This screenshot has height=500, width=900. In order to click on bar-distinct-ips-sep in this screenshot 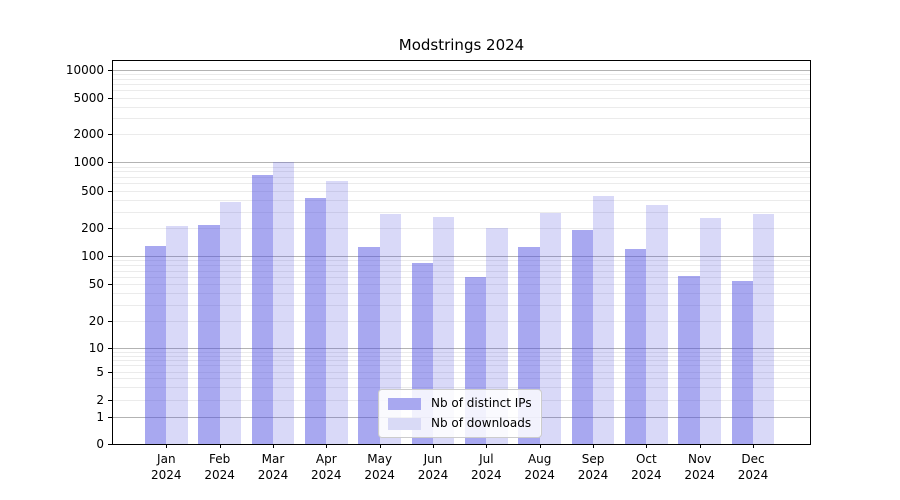, I will do `click(582, 337)`.